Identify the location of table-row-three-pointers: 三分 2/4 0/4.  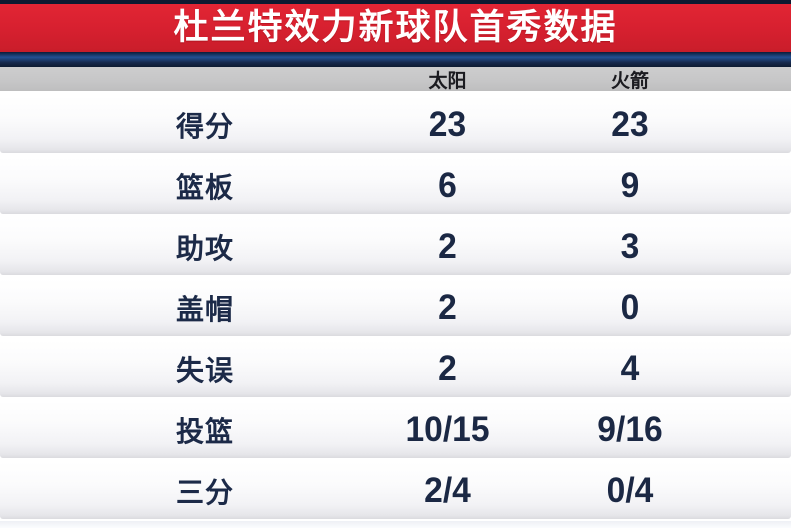
(395, 490).